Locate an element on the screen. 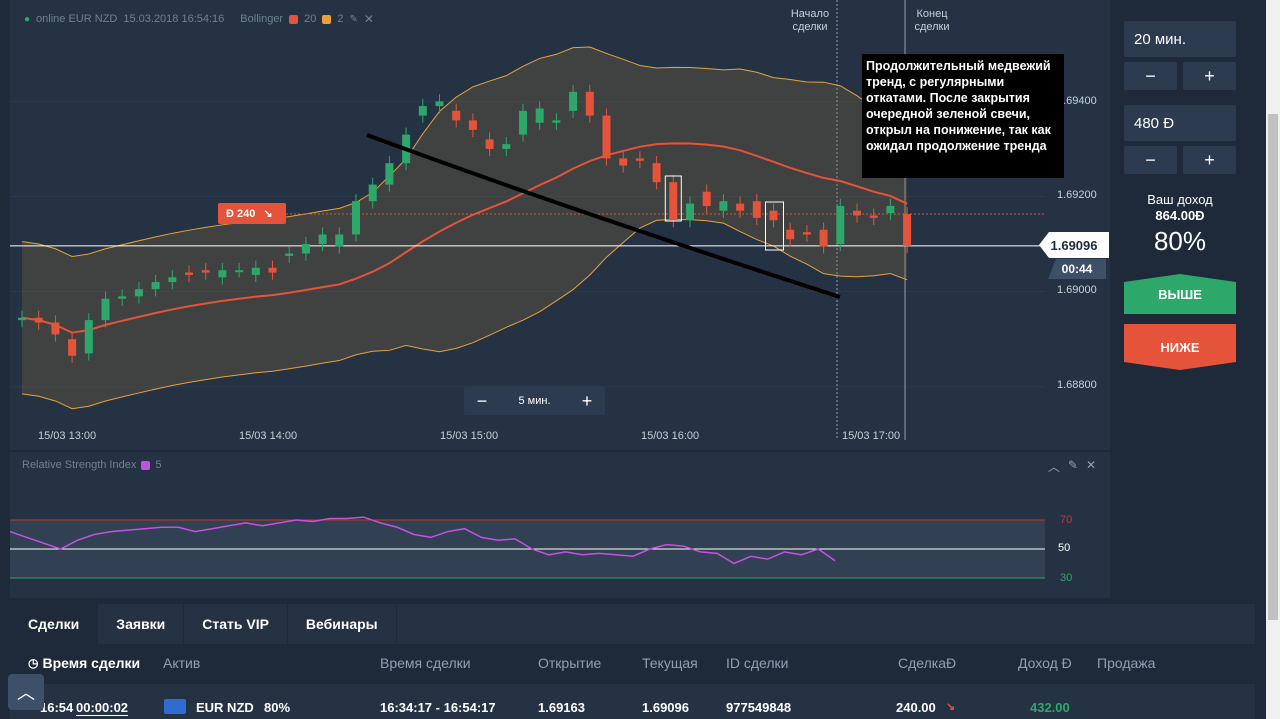  price-label-4: 1.68800 is located at coordinates (1077, 385).